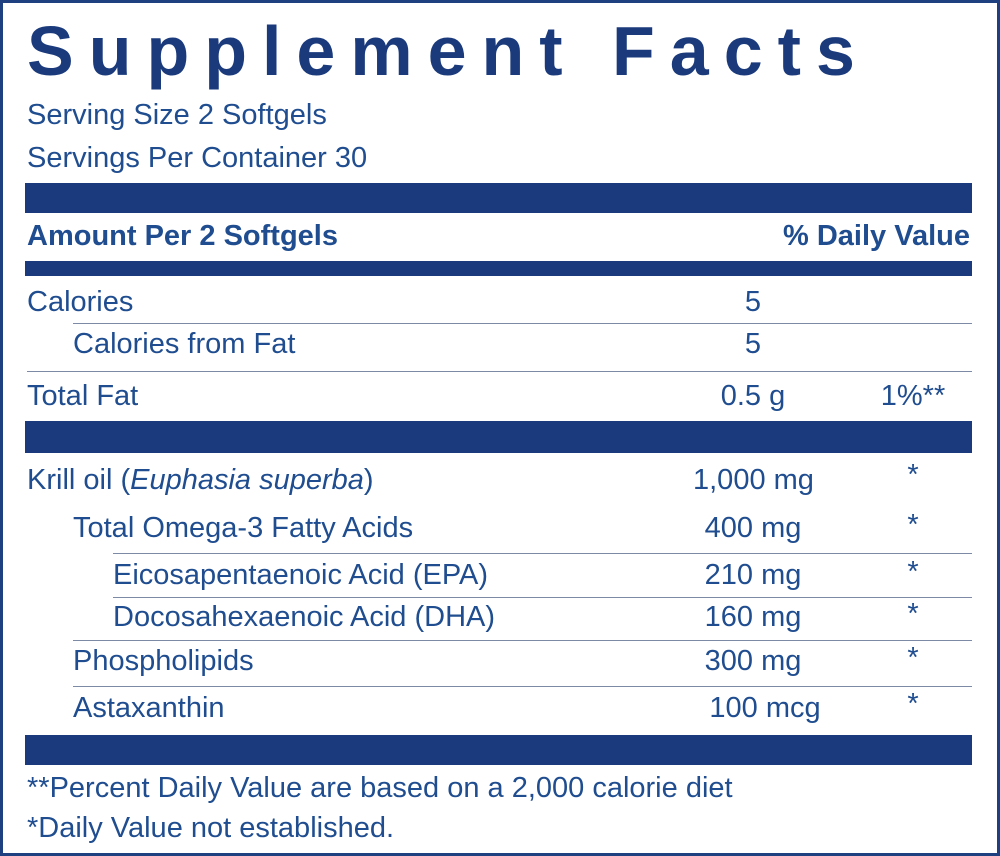 This screenshot has height=856, width=1000. What do you see at coordinates (753, 480) in the screenshot?
I see `row-amount: 1,000 mg` at bounding box center [753, 480].